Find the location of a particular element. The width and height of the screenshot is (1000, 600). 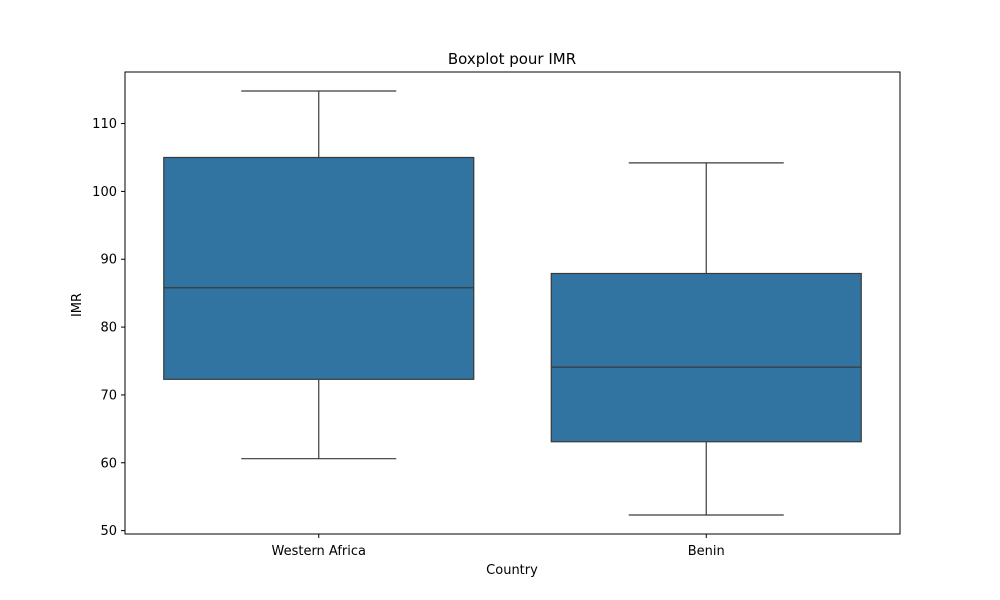

y-axis-label: IMR is located at coordinates (77, 305).